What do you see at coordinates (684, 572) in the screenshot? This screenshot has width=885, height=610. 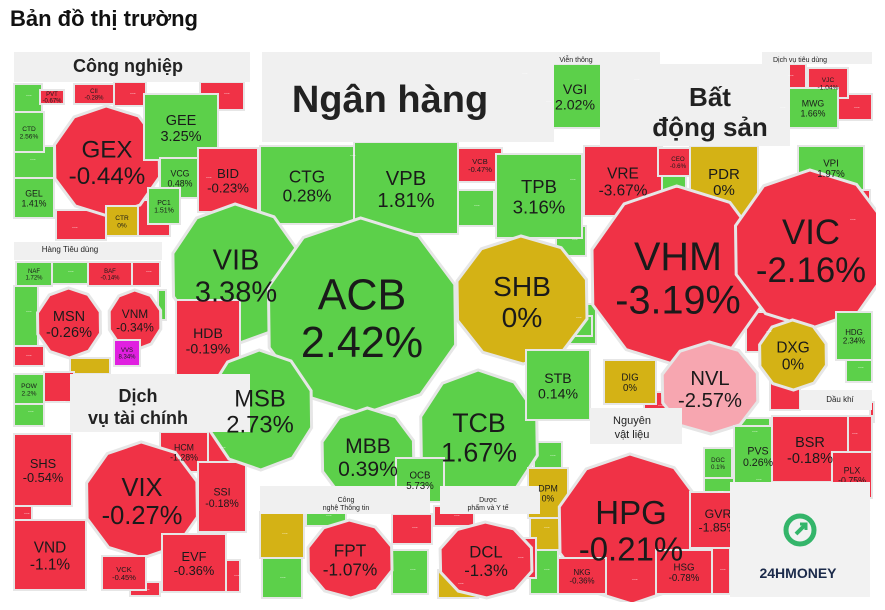 I see `cell-hsg` at bounding box center [684, 572].